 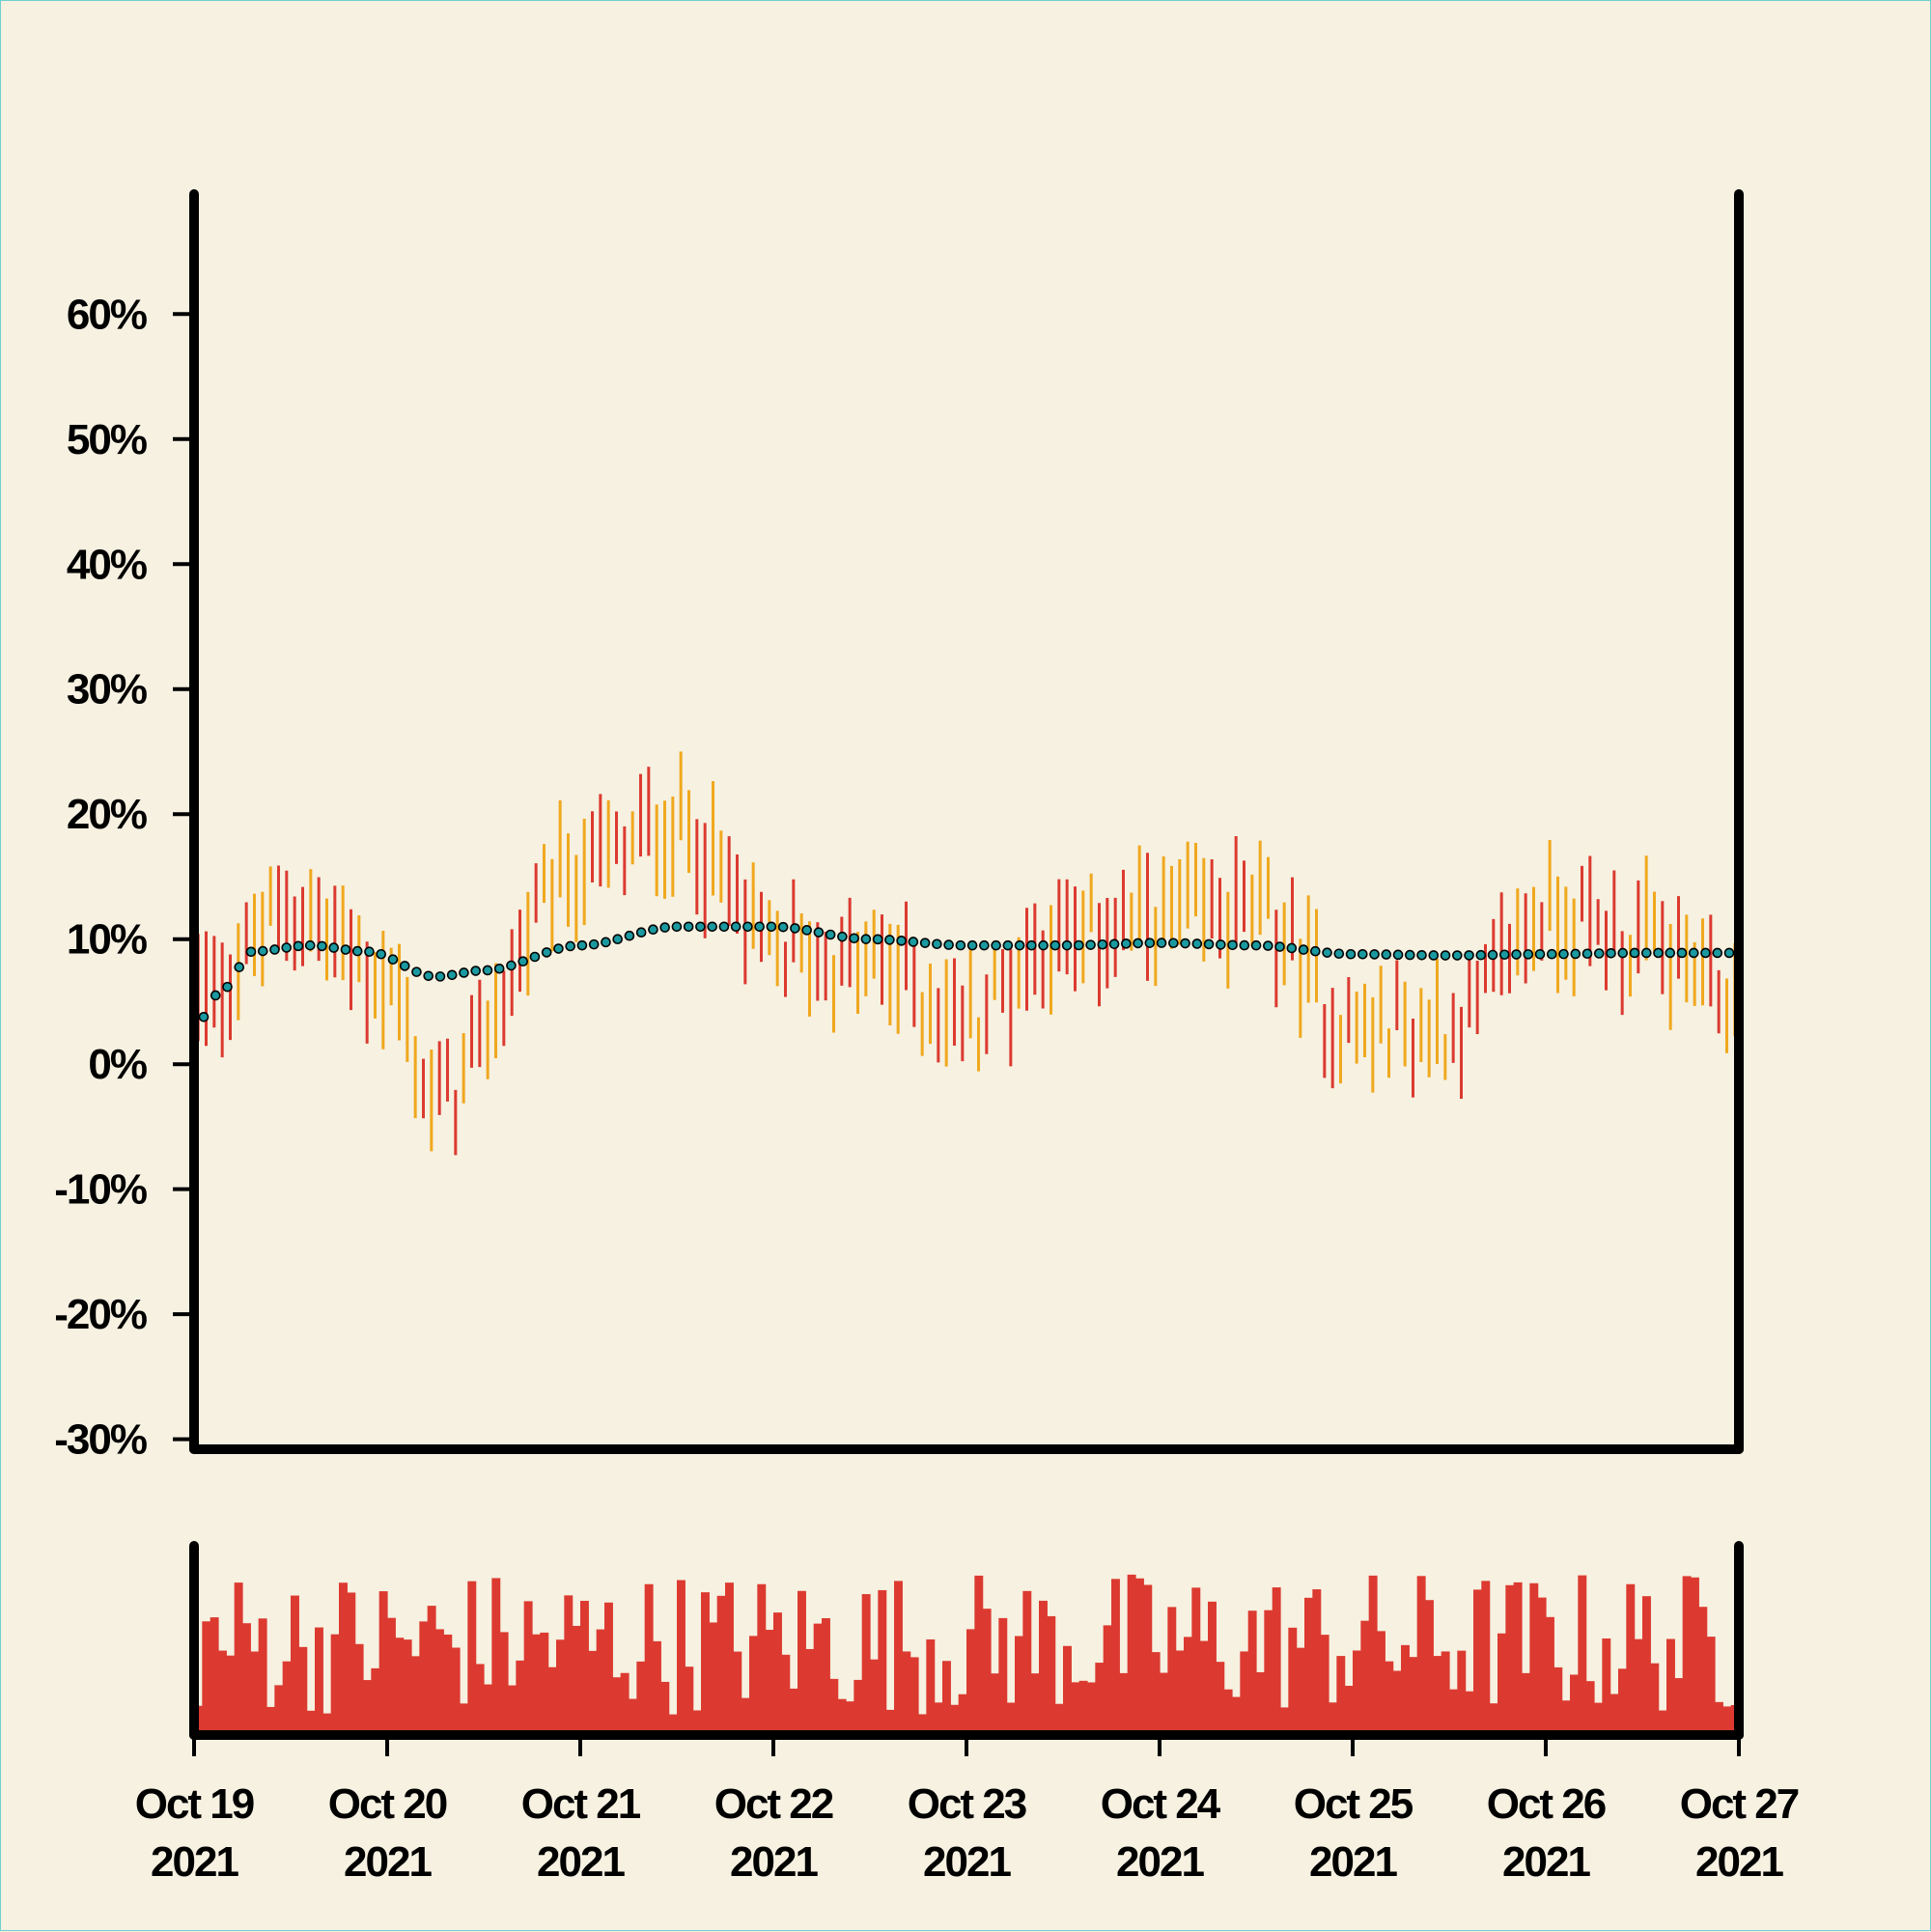 What do you see at coordinates (1546, 1804) in the screenshot?
I see `x-tick-label-date: Oct 26` at bounding box center [1546, 1804].